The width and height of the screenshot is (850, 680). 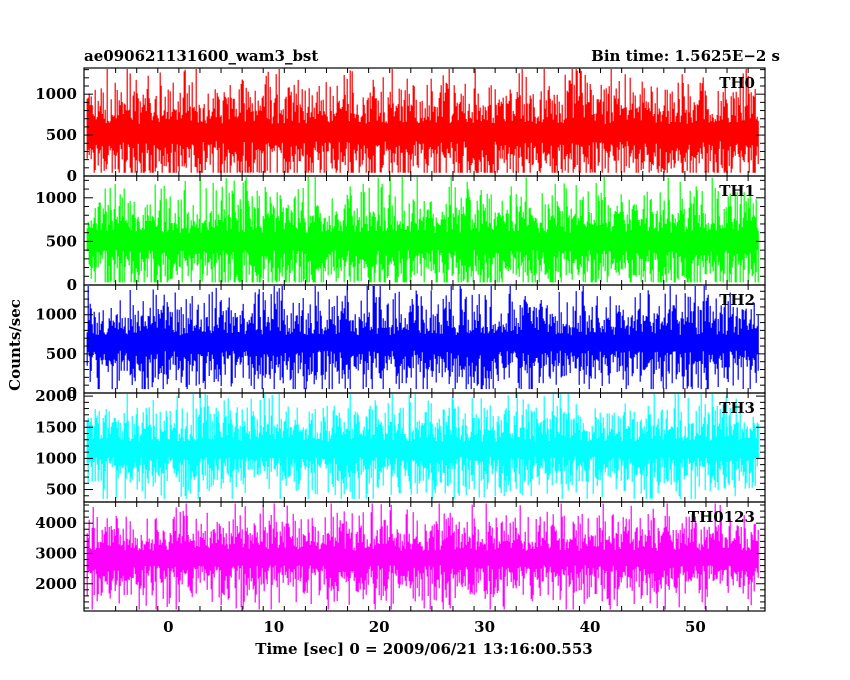 I want to click on panel-frame, so click(x=424, y=556).